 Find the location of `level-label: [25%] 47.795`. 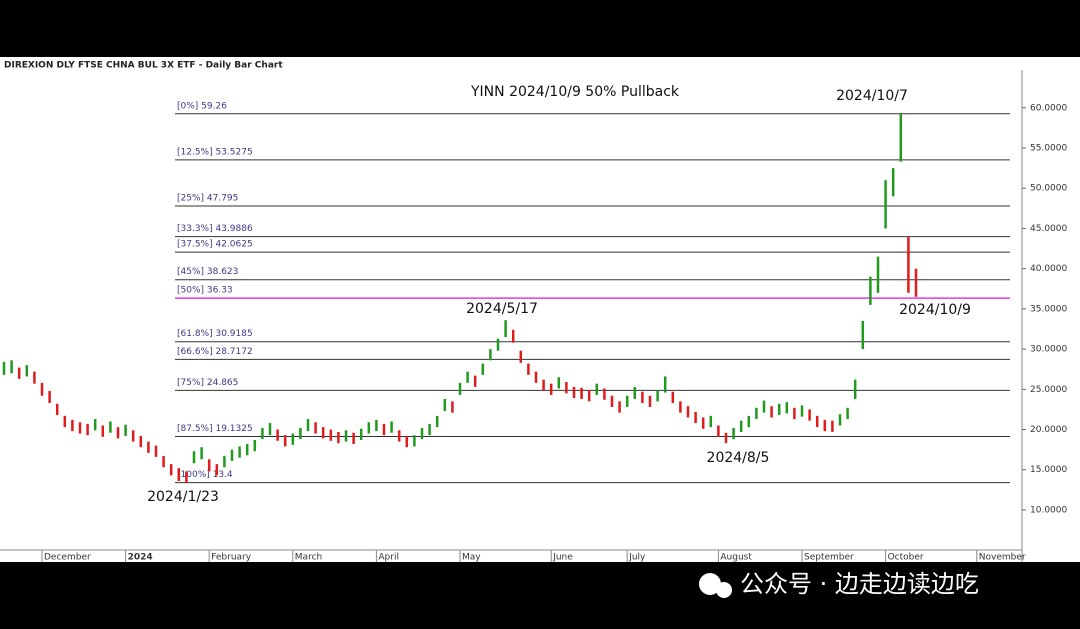

level-label: [25%] 47.795 is located at coordinates (207, 198).